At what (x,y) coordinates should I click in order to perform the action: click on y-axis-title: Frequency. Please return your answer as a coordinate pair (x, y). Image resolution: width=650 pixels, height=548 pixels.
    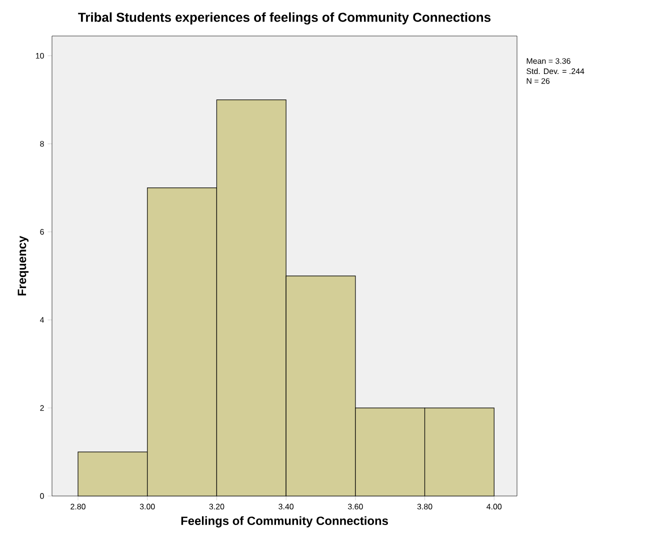
    Looking at the image, I should click on (23, 266).